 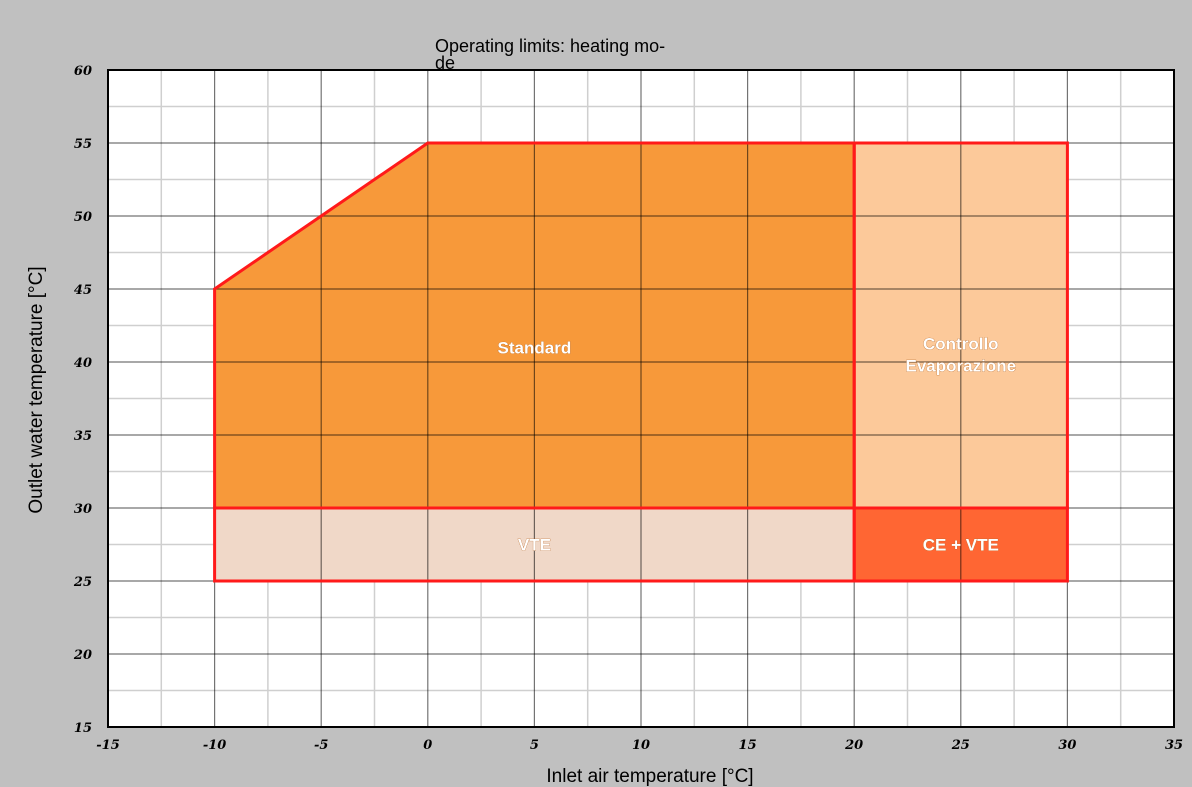 What do you see at coordinates (83, 290) in the screenshot?
I see `y-tick-label: 45` at bounding box center [83, 290].